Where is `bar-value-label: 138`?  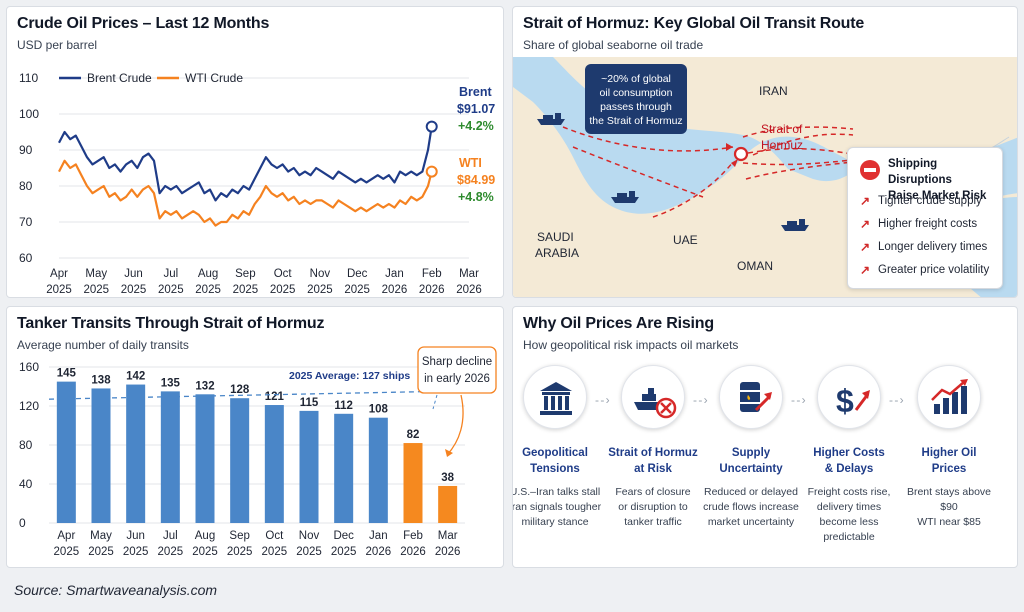 bar-value-label: 138 is located at coordinates (101, 380).